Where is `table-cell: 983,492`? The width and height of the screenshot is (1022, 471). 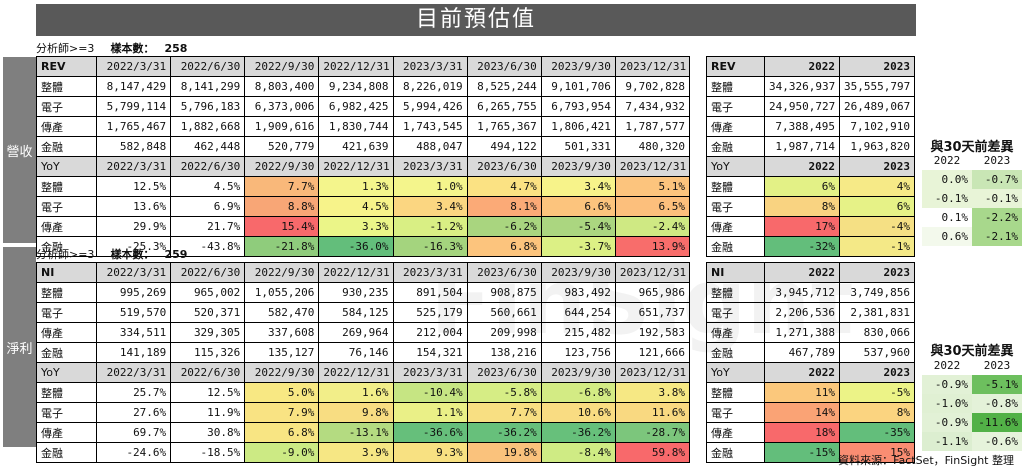 table-cell: 983,492 is located at coordinates (578, 292).